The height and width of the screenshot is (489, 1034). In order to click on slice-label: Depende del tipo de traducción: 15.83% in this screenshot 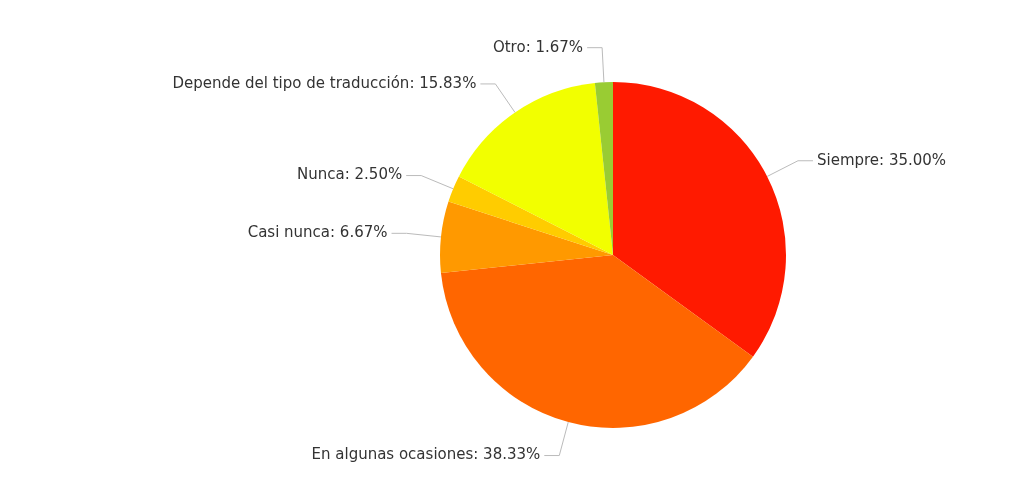, I will do `click(324, 82)`.